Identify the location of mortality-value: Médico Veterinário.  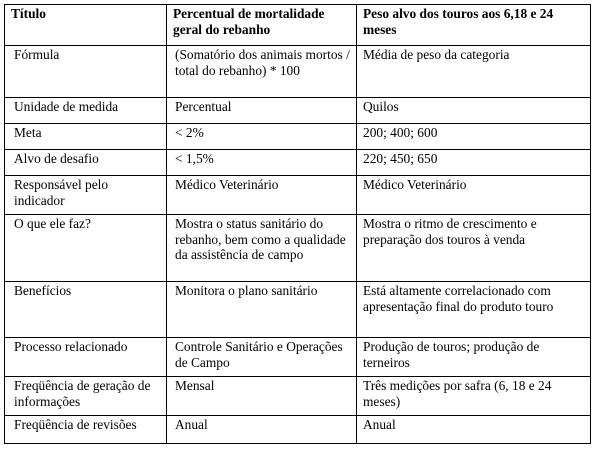
(261, 195).